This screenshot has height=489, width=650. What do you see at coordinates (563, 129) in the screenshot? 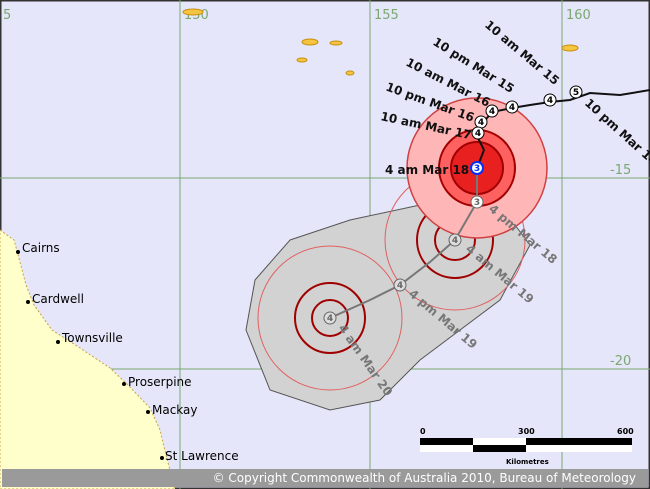
I see `past-track` at bounding box center [563, 129].